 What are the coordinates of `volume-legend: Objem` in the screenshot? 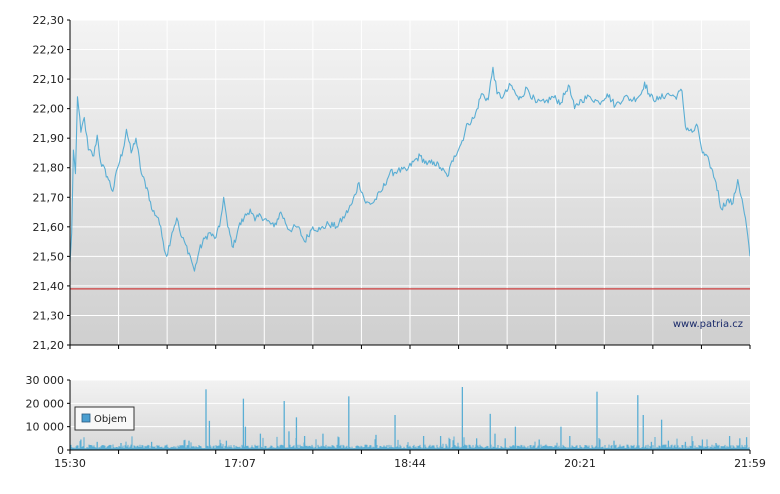 It's located at (104, 418).